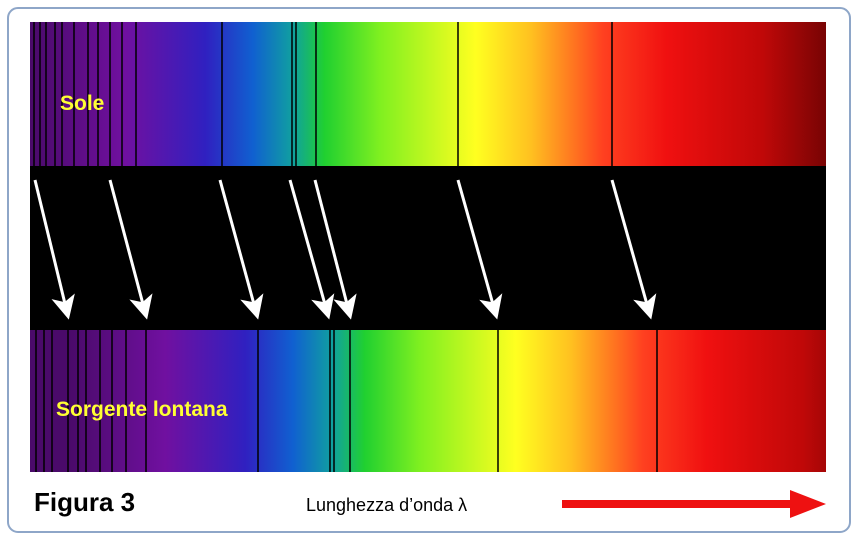  What do you see at coordinates (84, 502) in the screenshot?
I see `figure-caption: Figura 3` at bounding box center [84, 502].